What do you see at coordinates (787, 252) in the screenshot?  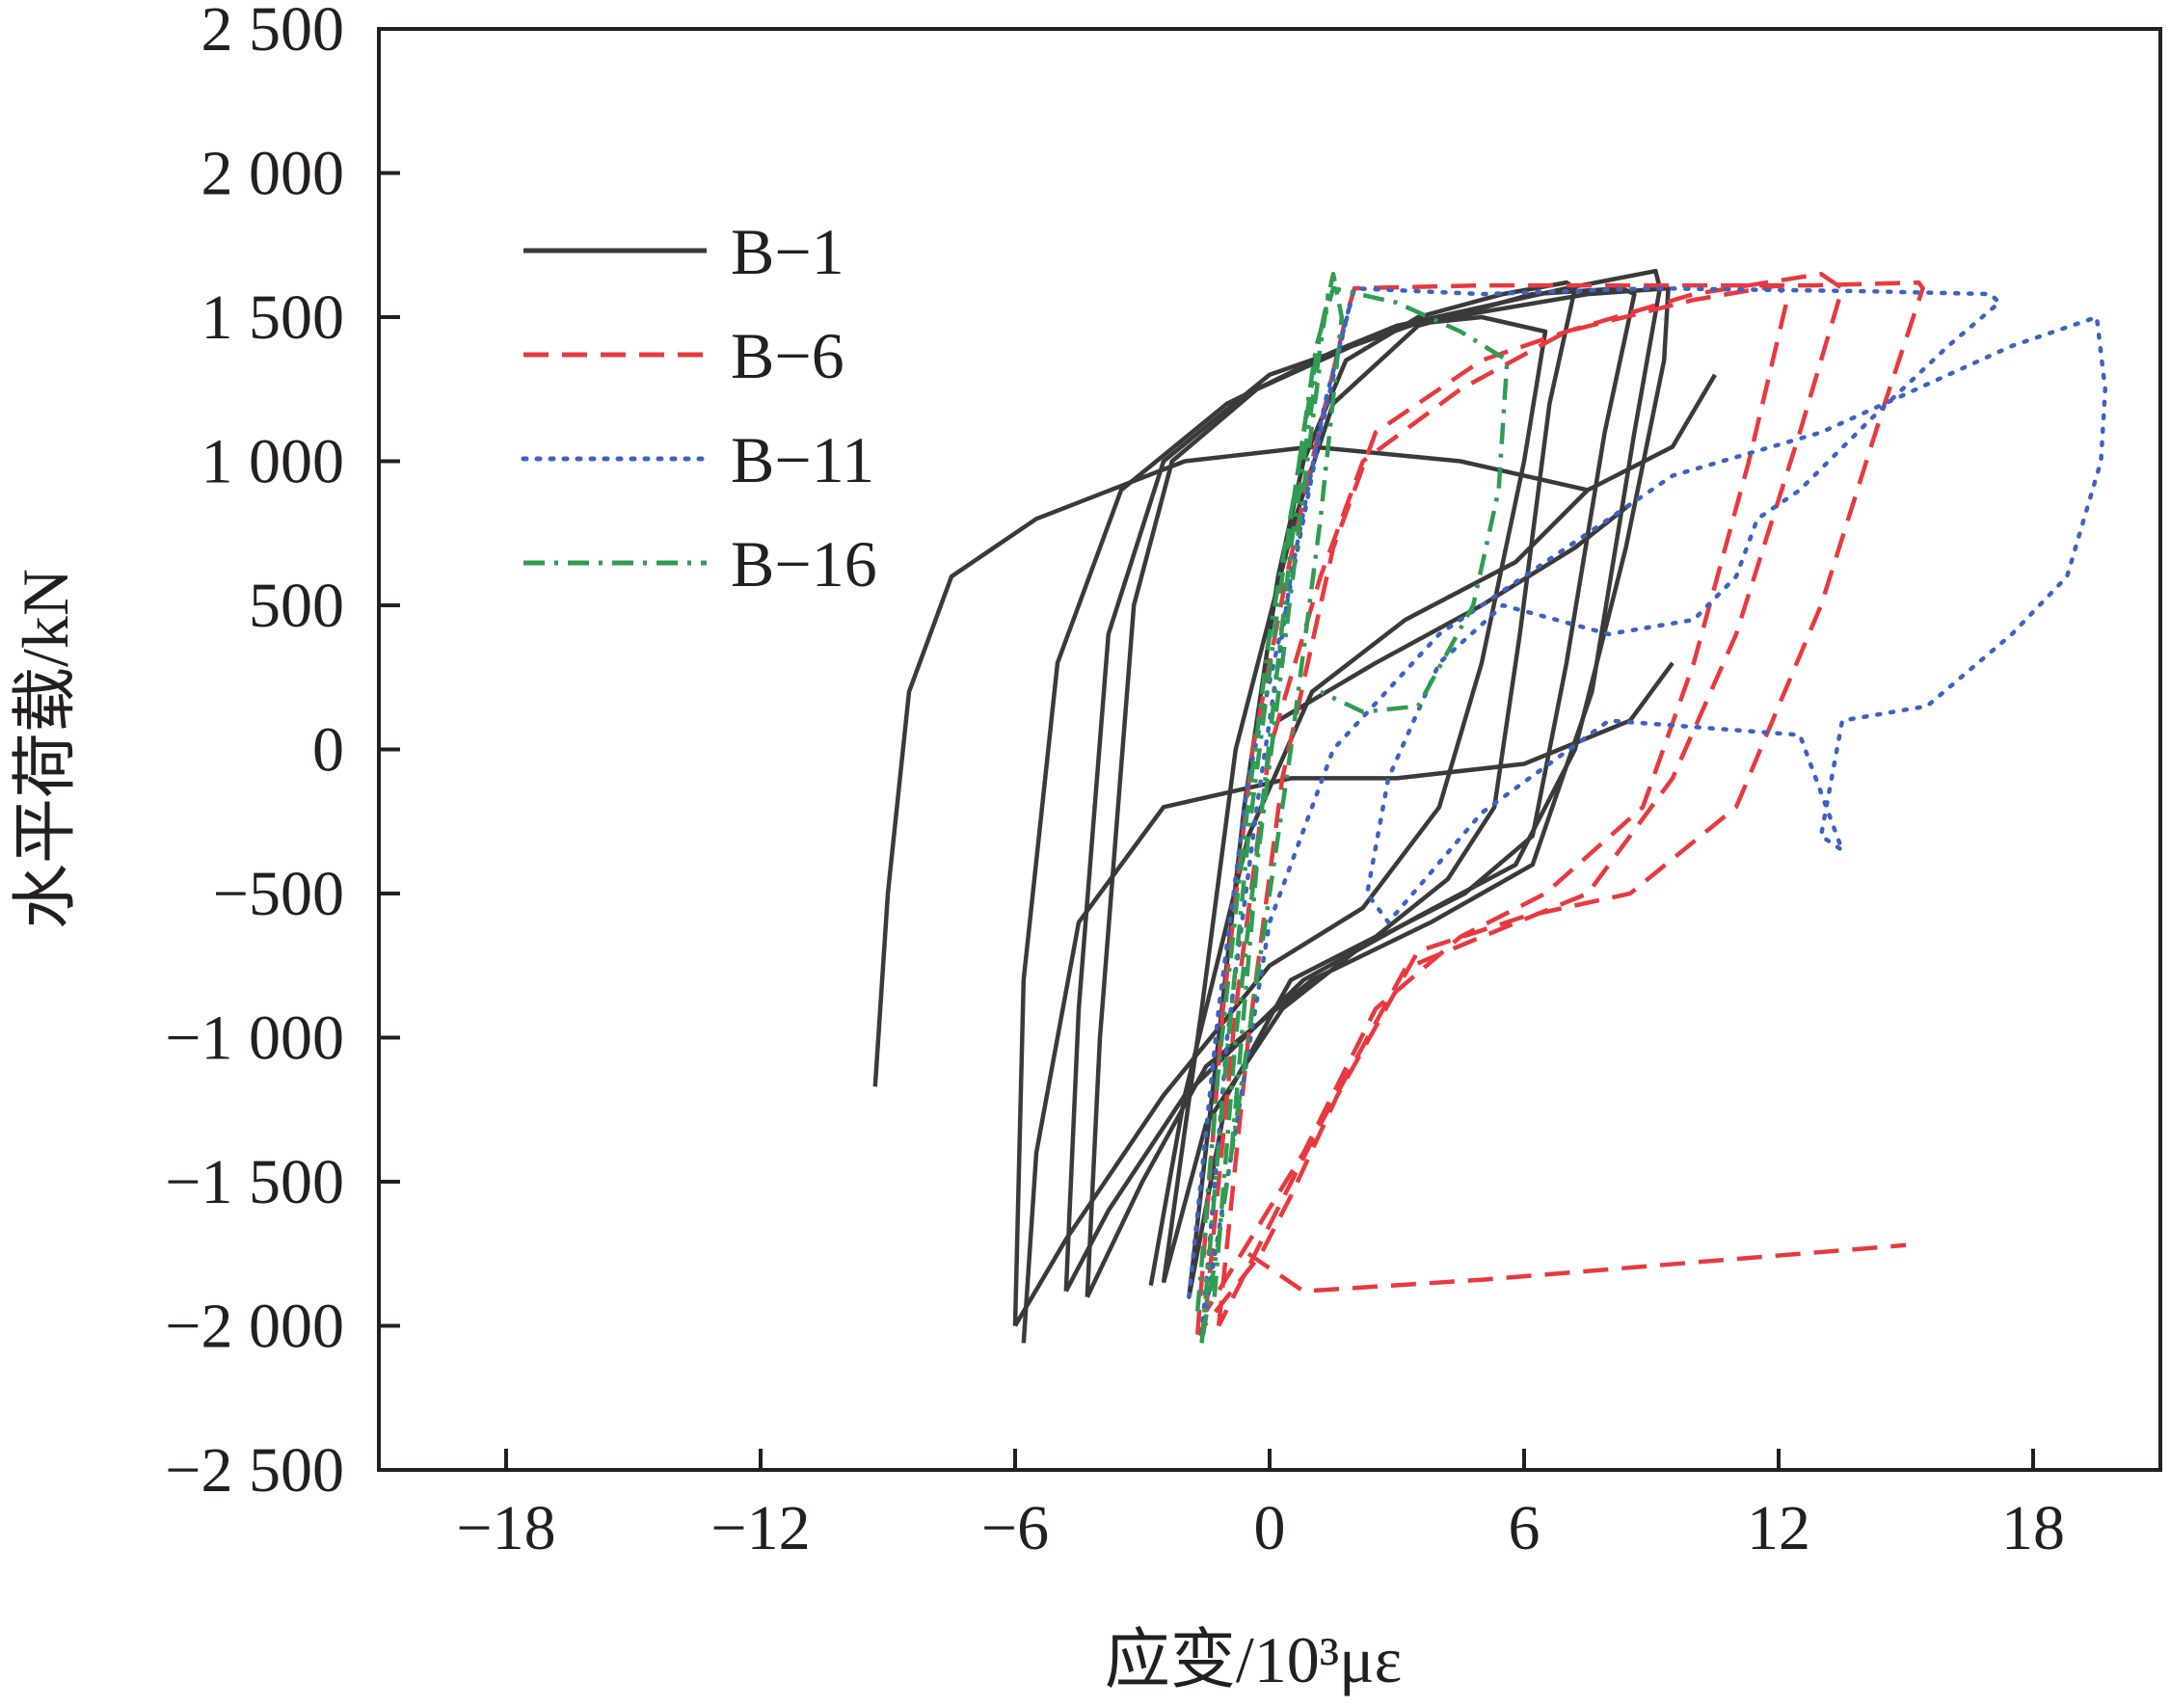 I see `legend-label: B−1` at bounding box center [787, 252].